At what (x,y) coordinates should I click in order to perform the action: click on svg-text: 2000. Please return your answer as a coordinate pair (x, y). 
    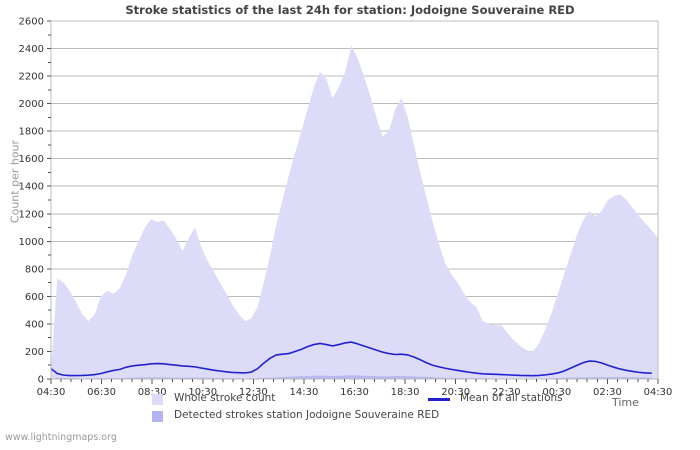
    Looking at the image, I should click on (31, 104).